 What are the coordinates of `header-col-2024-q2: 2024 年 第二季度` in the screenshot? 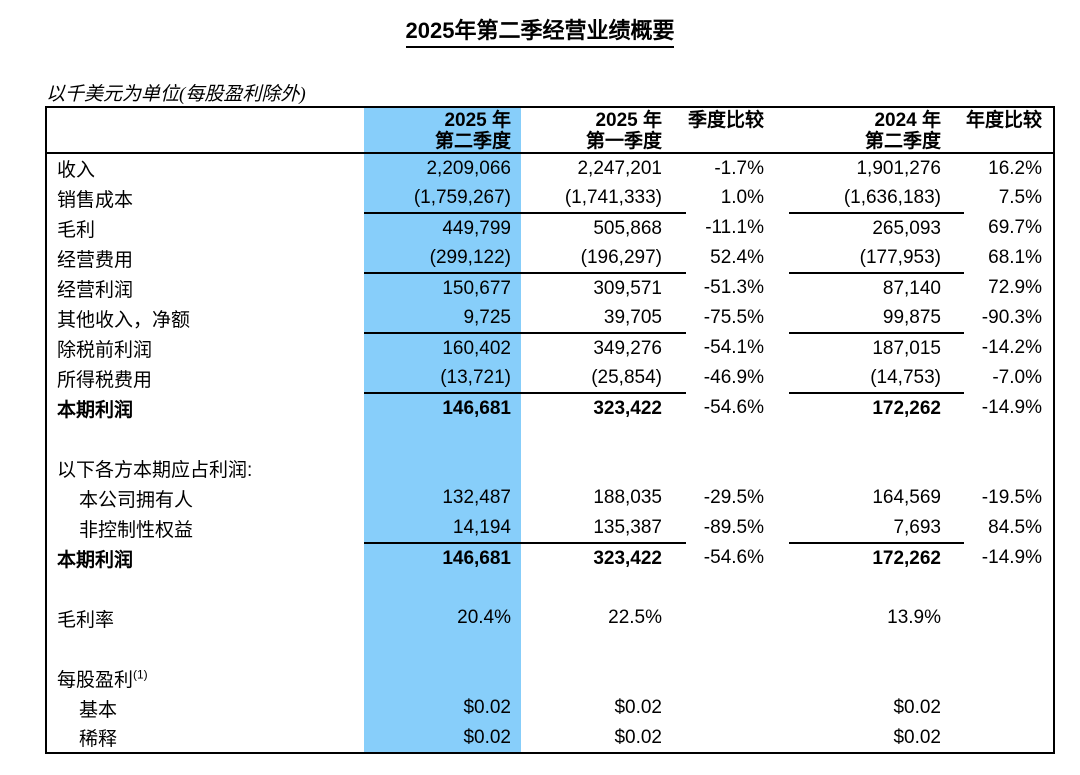 It's located at (876, 130).